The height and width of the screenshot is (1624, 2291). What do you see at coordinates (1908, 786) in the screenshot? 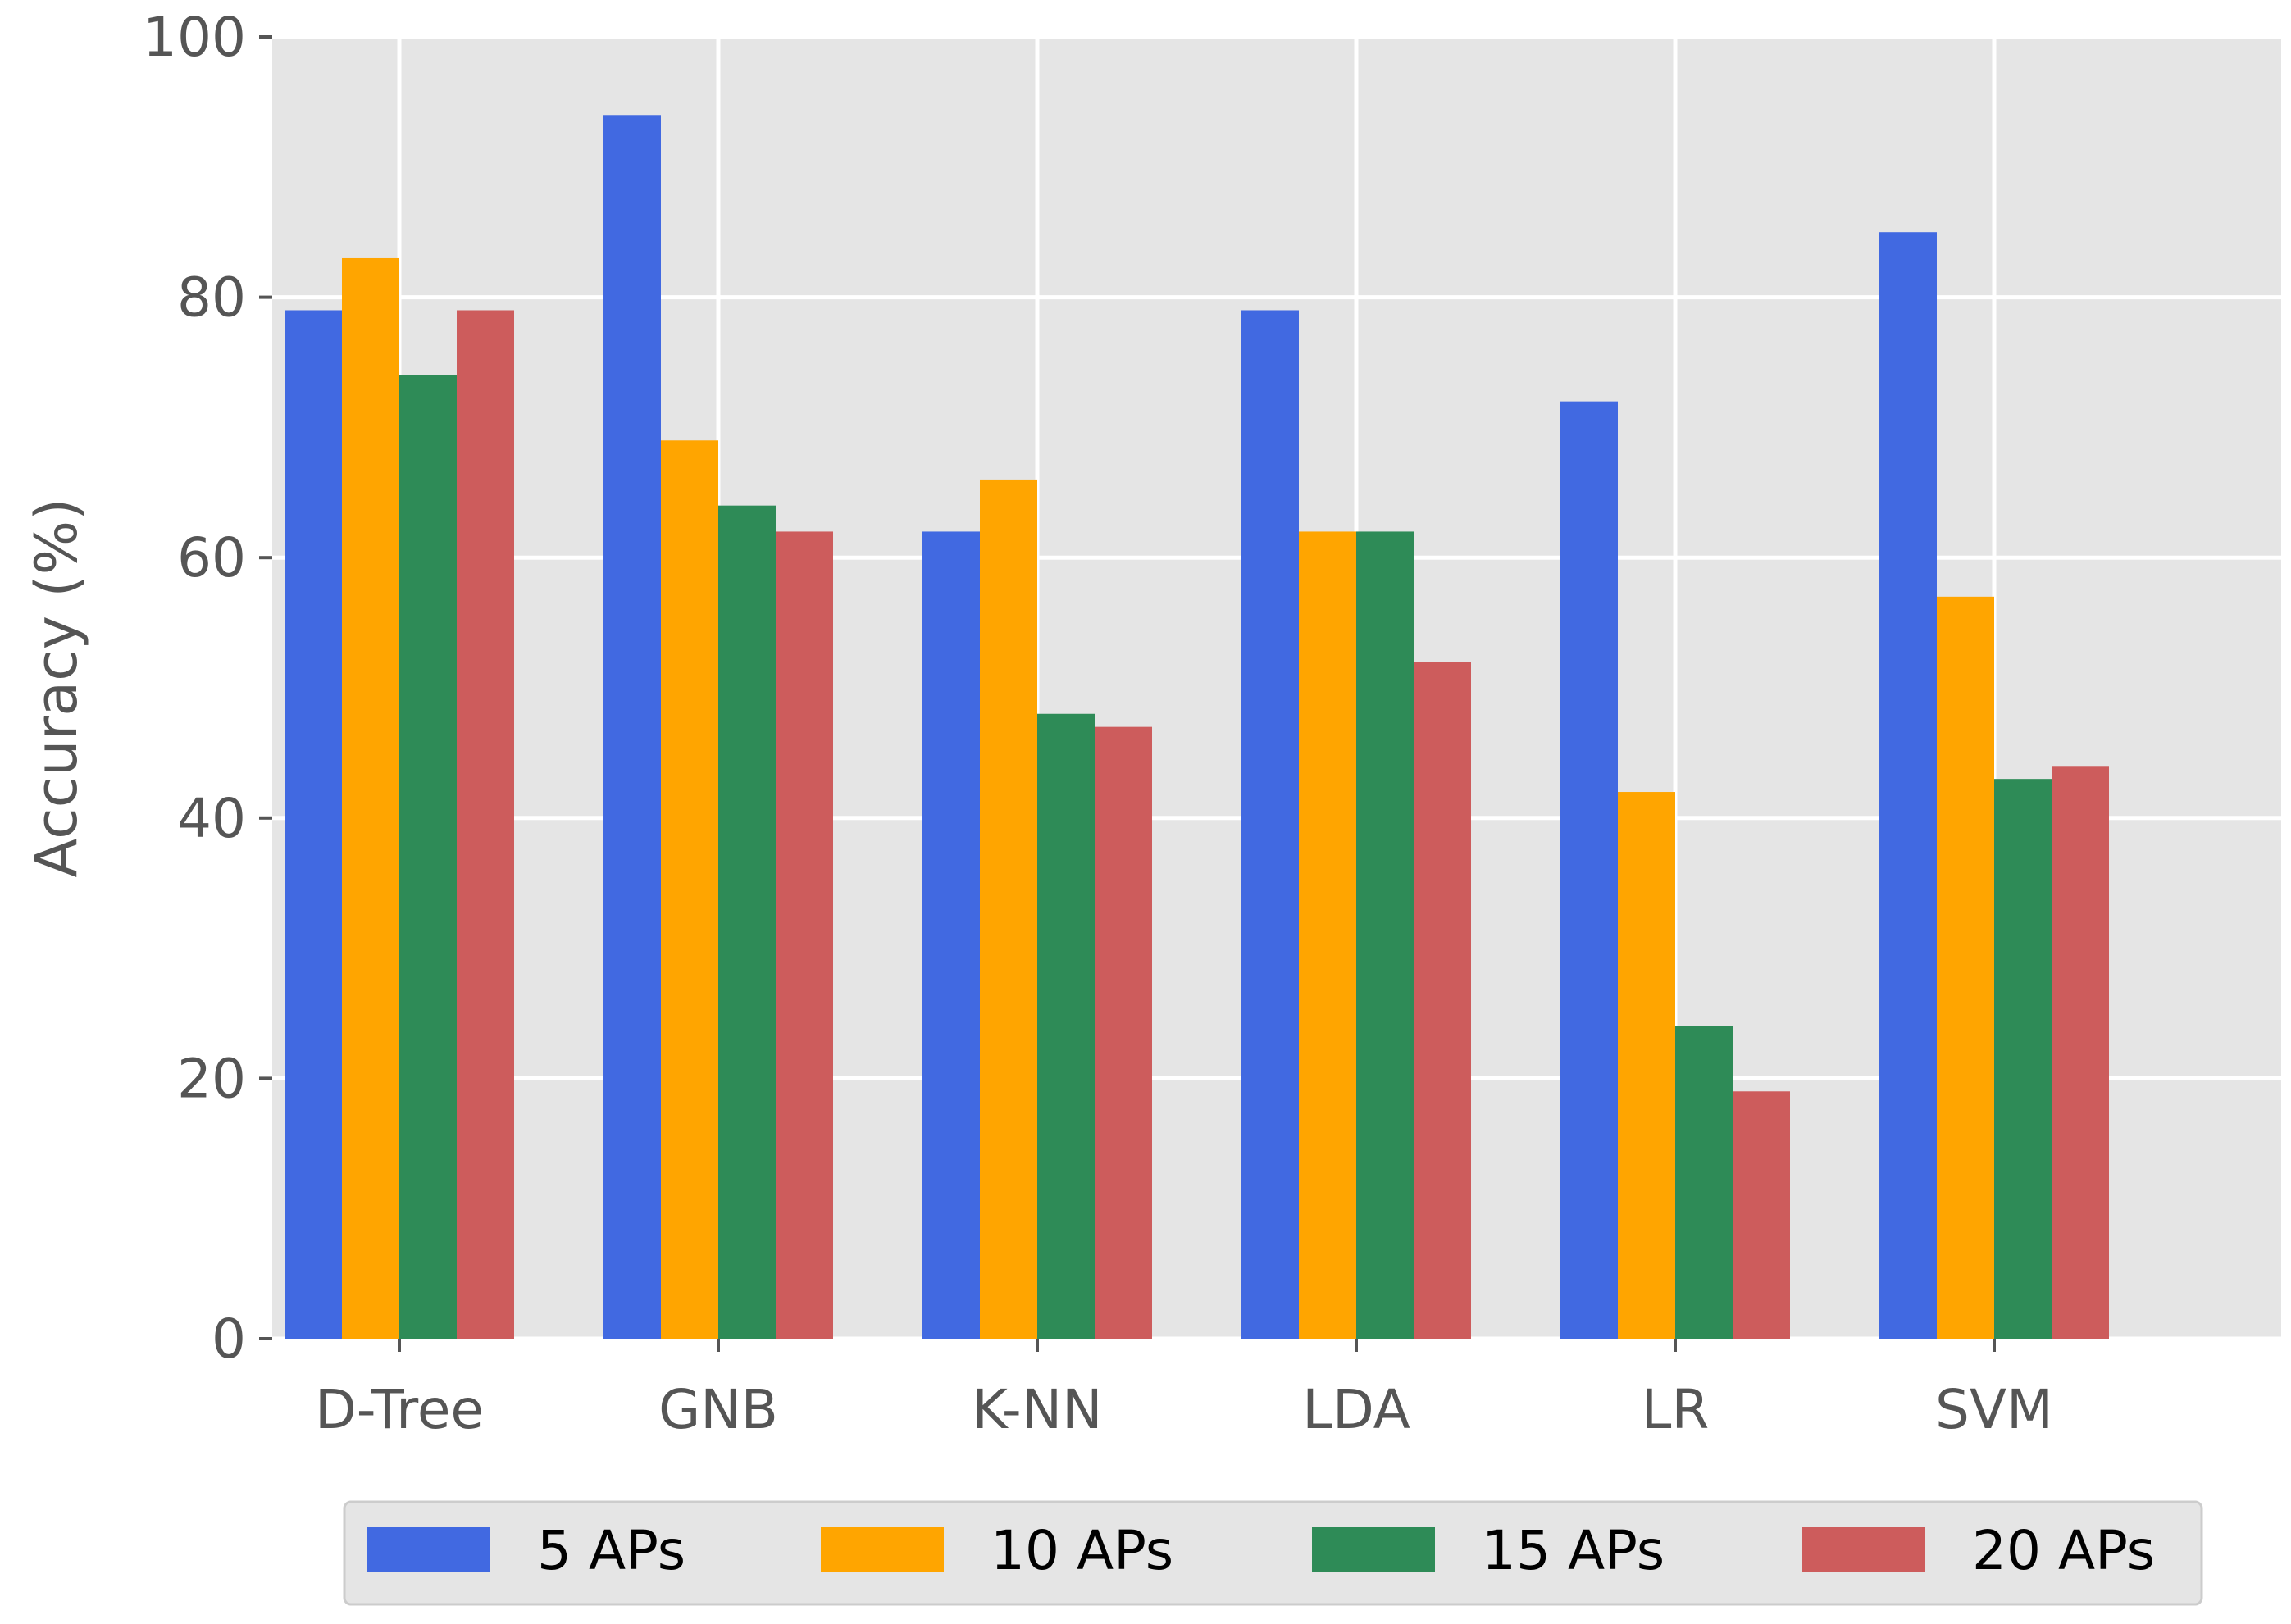
I see `bar-5-aps-svm` at bounding box center [1908, 786].